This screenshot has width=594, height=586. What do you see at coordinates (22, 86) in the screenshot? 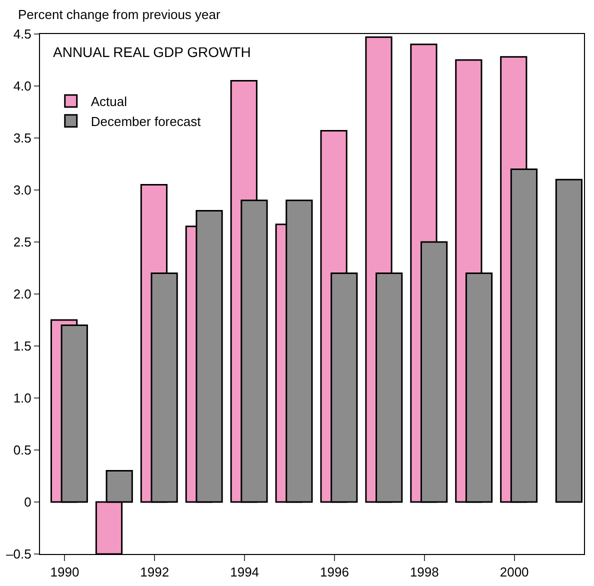
I see `y-tick-label: 4.0` at bounding box center [22, 86].